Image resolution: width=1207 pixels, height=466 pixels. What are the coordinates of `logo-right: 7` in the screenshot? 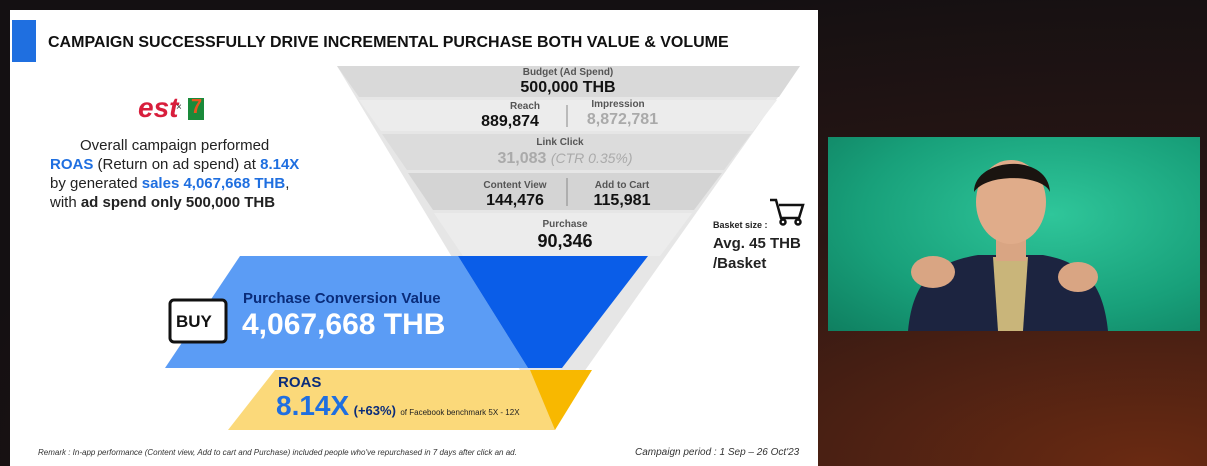 It's located at (197, 107).